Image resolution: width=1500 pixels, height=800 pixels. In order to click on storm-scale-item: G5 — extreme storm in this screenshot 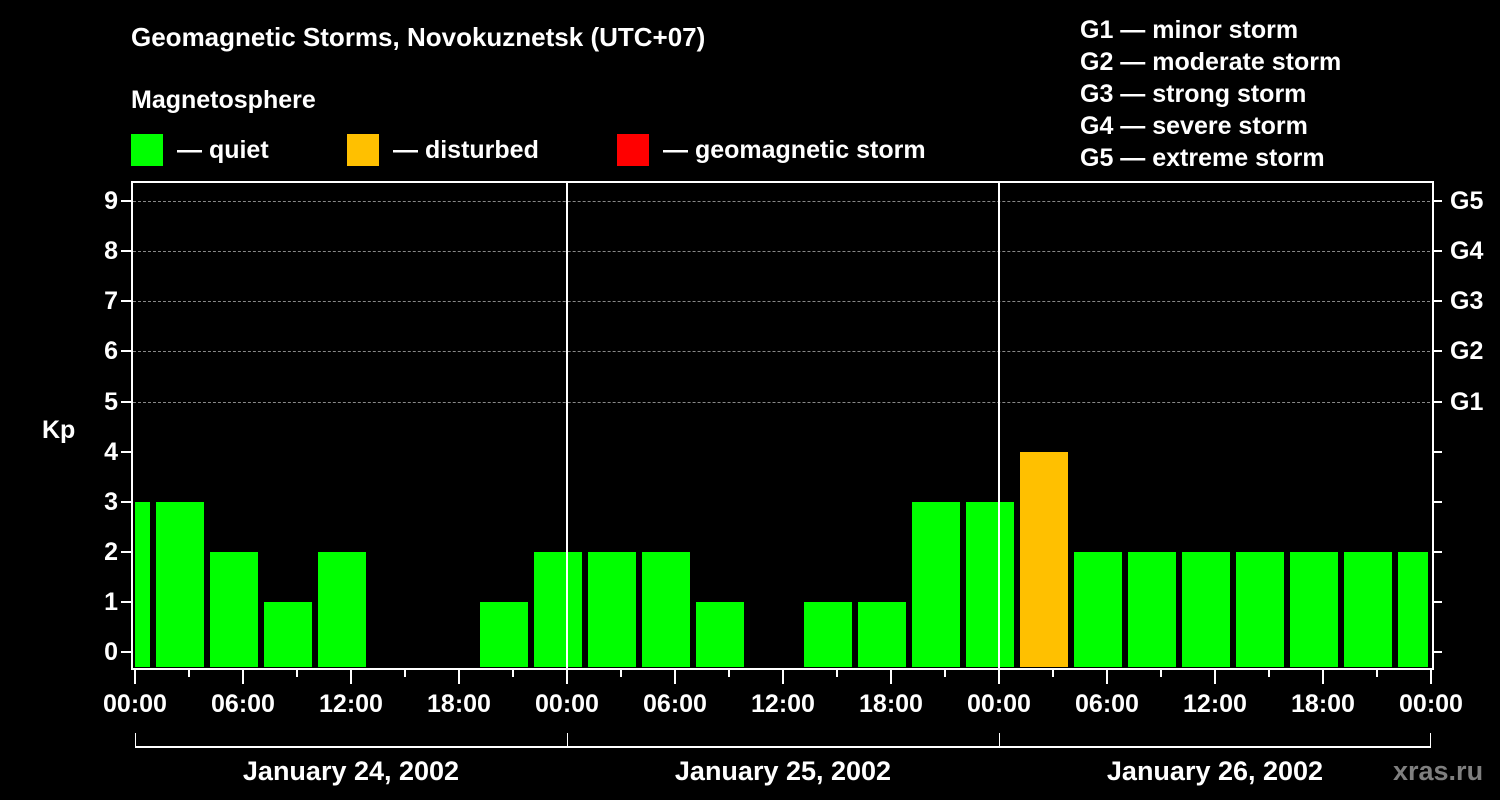, I will do `click(1202, 158)`.